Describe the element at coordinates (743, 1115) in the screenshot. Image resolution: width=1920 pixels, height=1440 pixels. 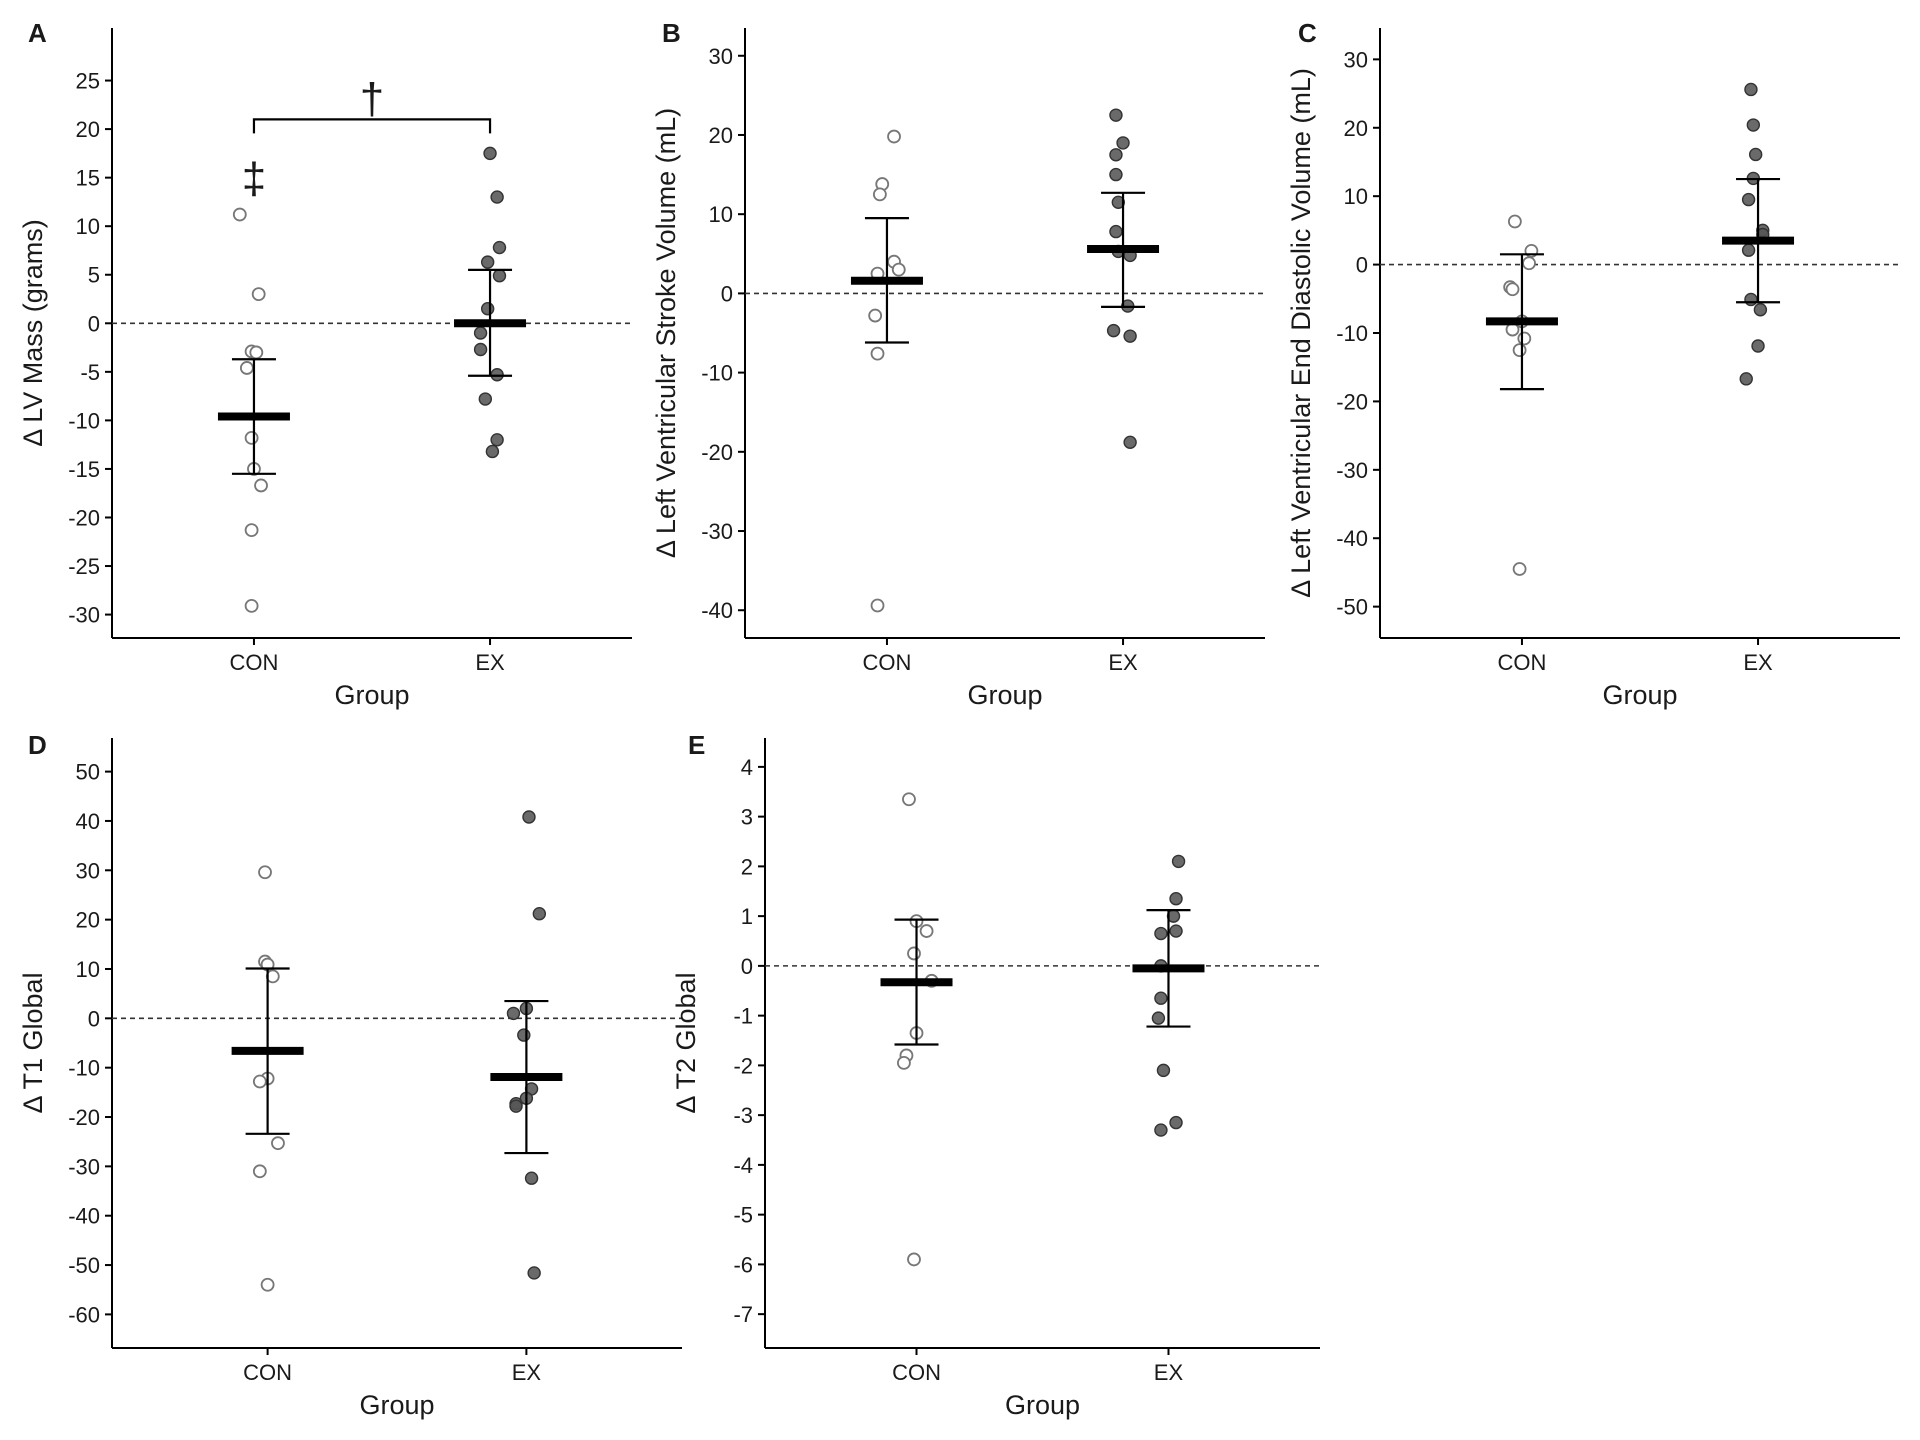
I see `y-tick-label: -3` at that location.